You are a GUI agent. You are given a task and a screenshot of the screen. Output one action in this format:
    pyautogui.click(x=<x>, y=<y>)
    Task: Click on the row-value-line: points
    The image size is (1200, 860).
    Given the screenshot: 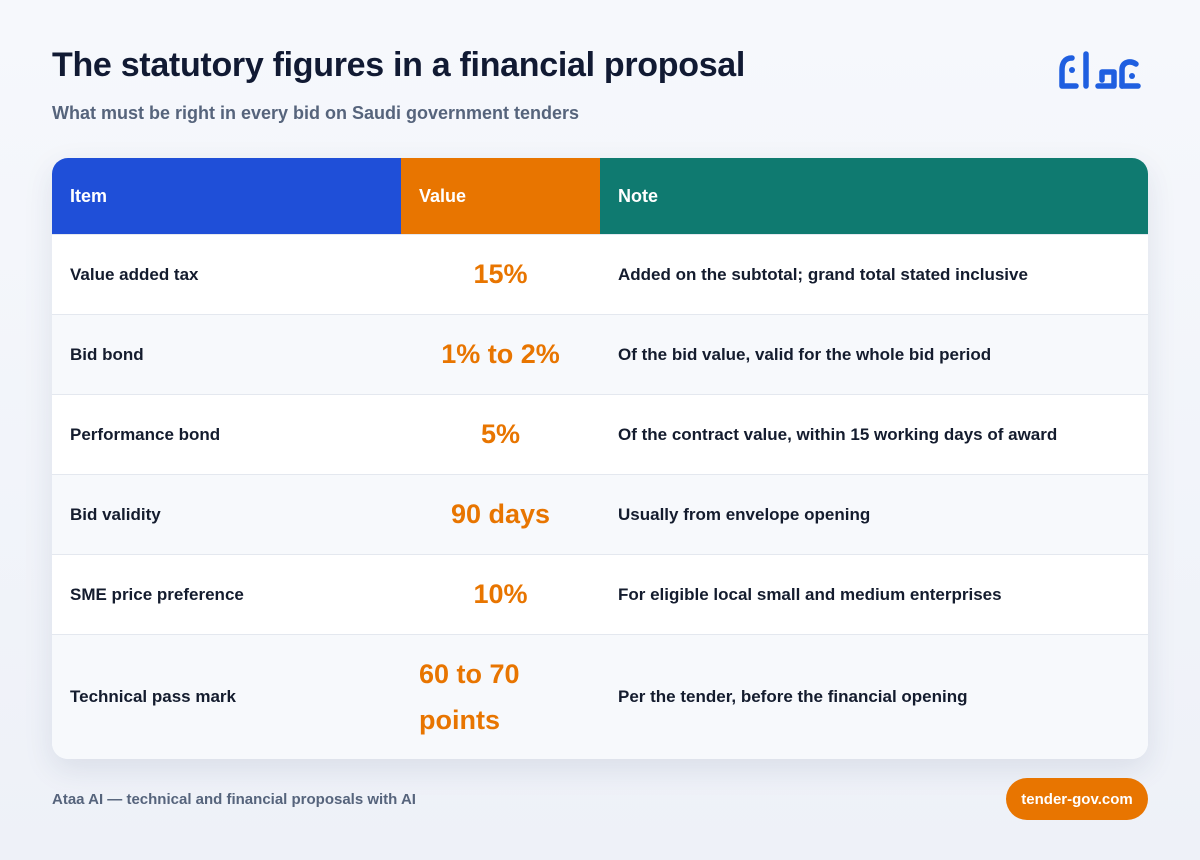 What is the action you would take?
    pyautogui.click(x=459, y=720)
    